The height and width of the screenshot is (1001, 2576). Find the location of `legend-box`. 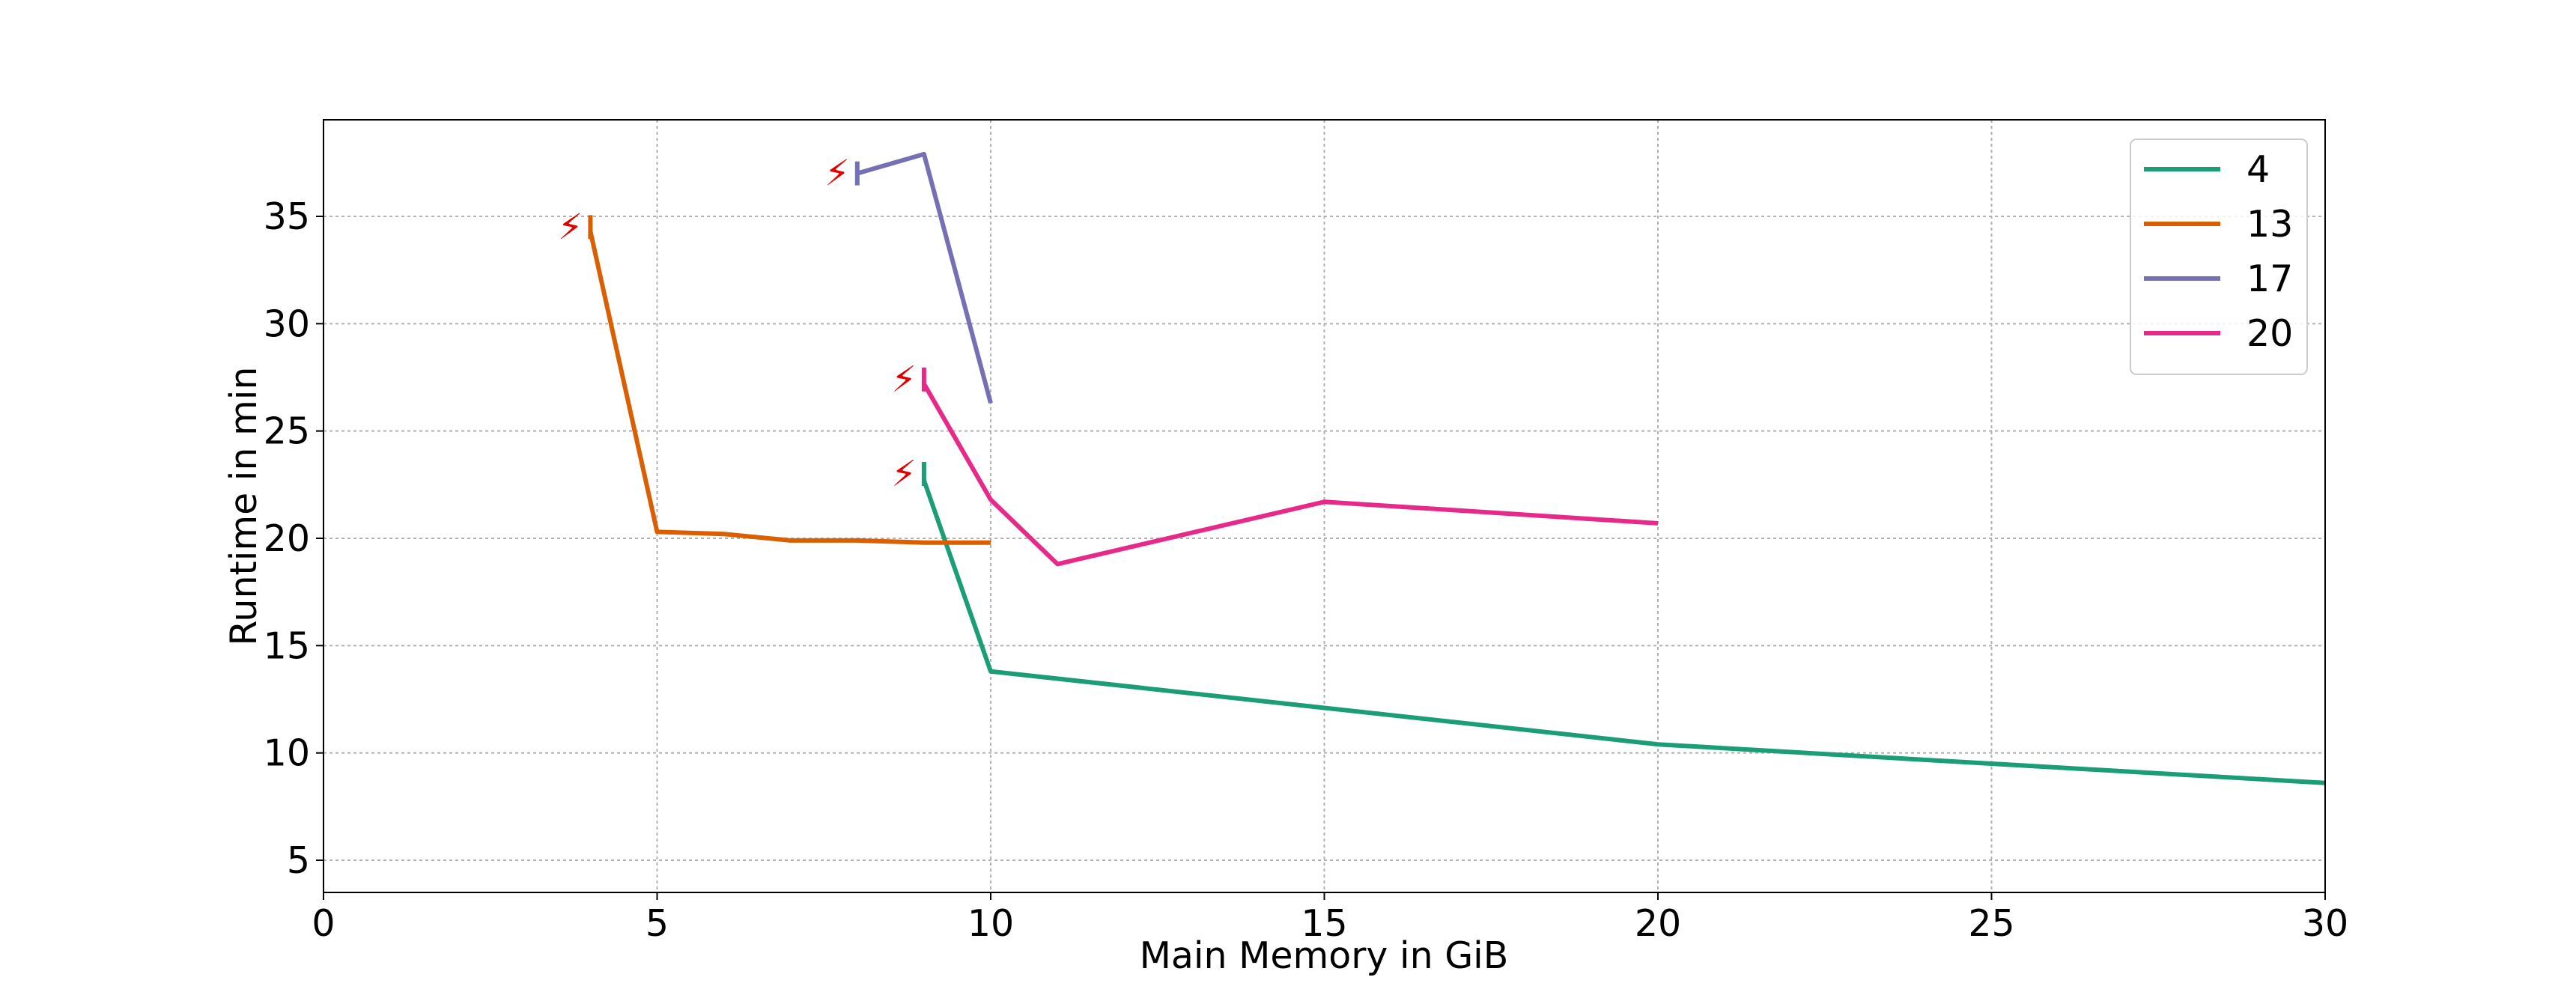

legend-box is located at coordinates (2219, 257).